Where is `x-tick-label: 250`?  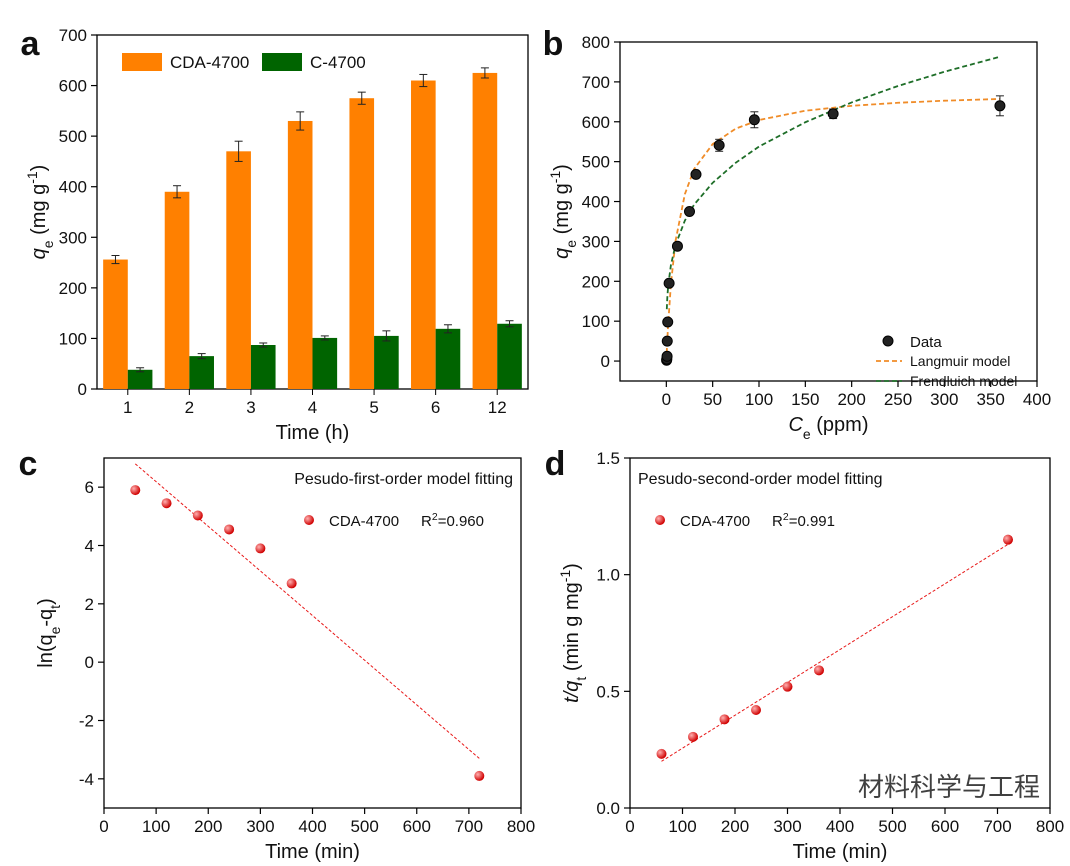
x-tick-label: 250 is located at coordinates (898, 399).